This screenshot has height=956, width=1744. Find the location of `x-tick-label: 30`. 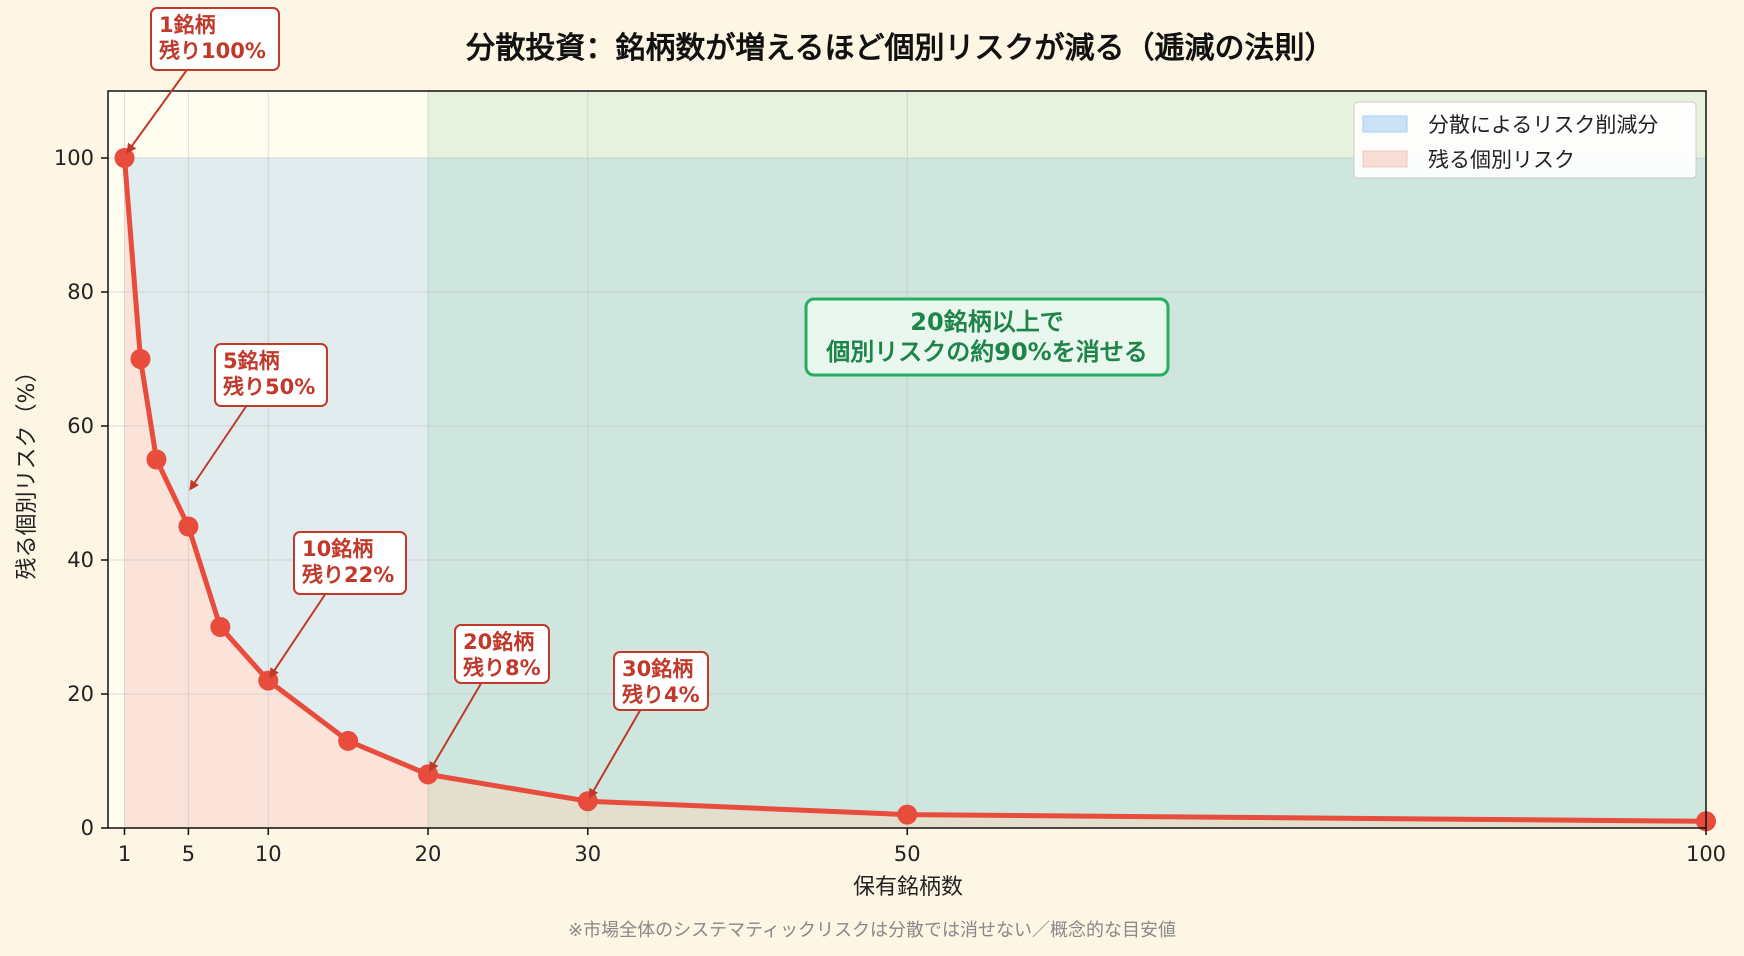

x-tick-label: 30 is located at coordinates (587, 854).